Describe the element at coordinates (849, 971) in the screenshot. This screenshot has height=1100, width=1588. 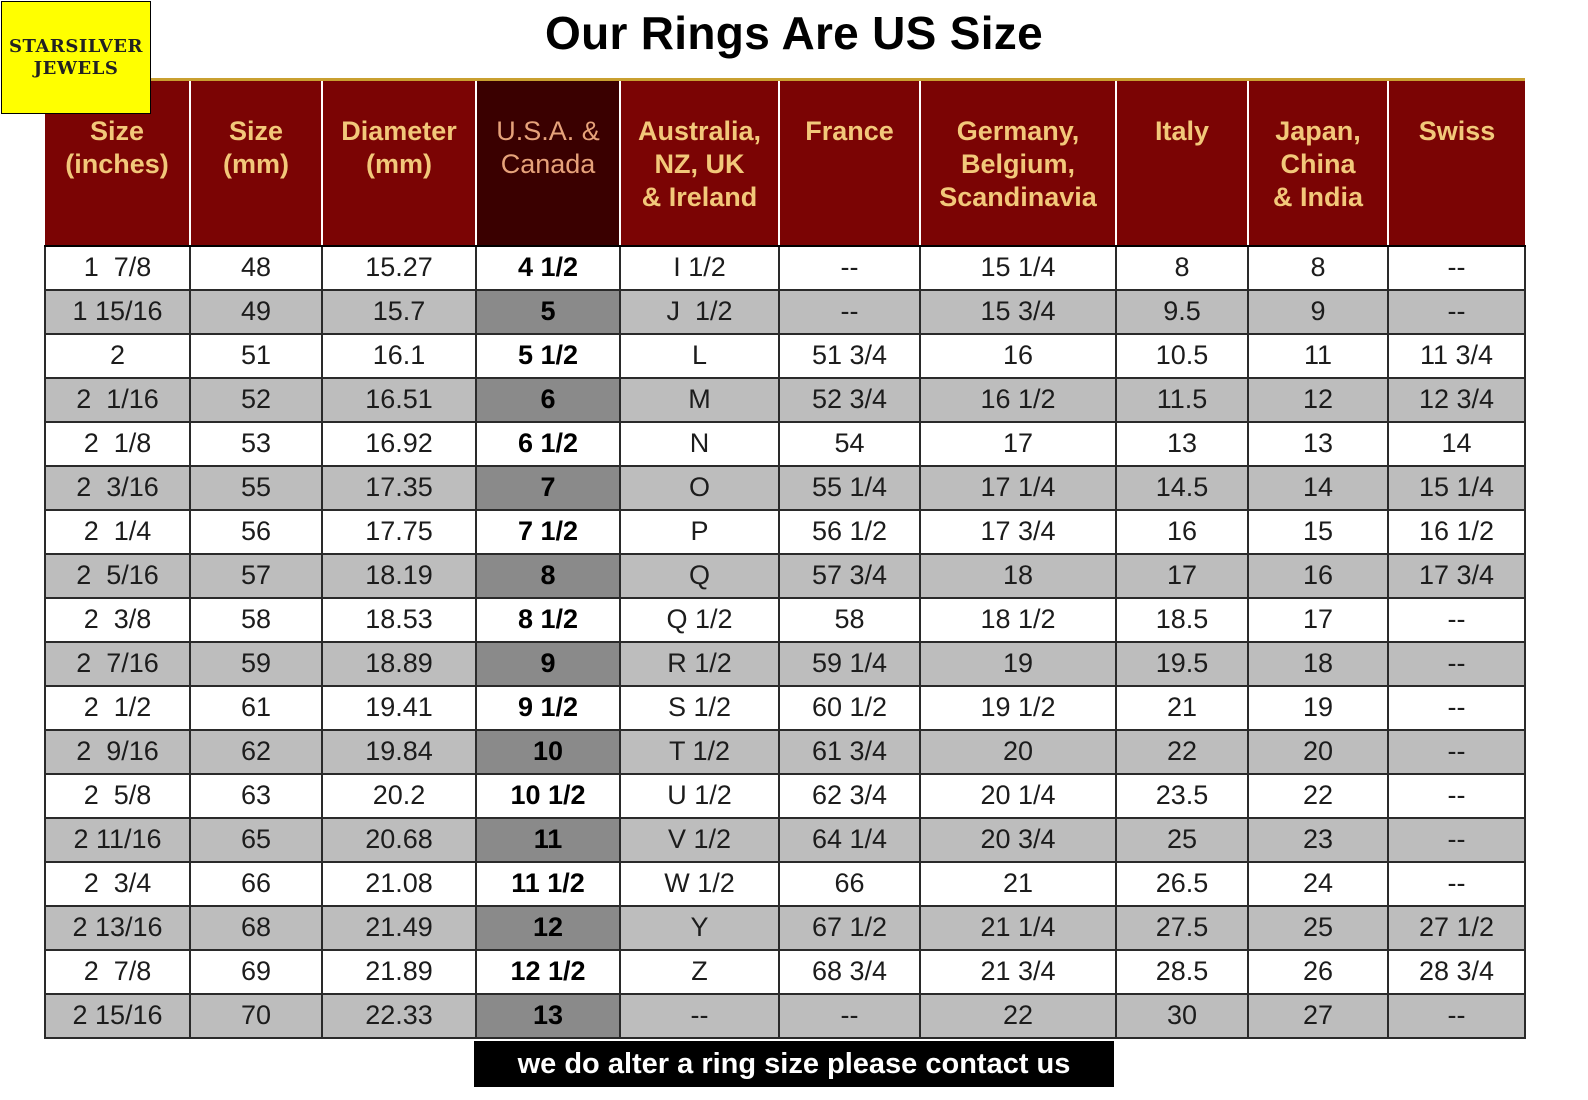
I see `cell-france: 68 3/4` at that location.